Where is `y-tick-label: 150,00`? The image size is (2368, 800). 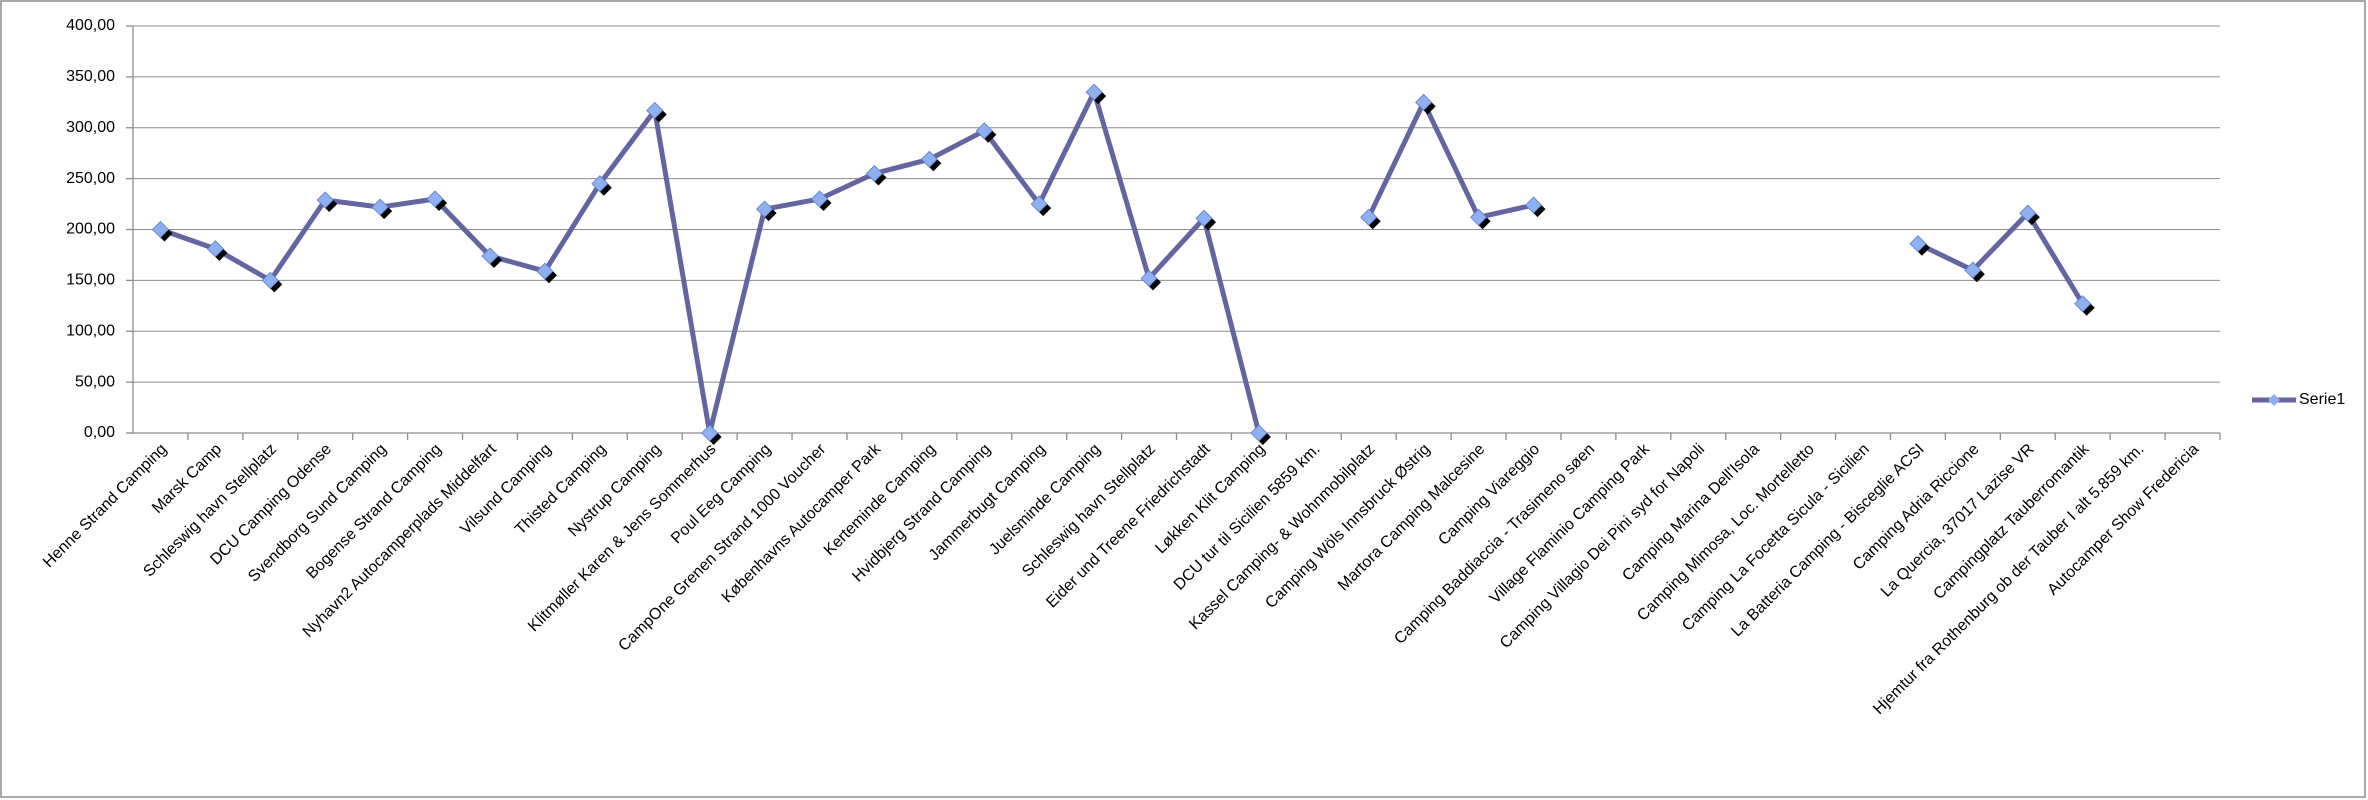
y-tick-label: 150,00 is located at coordinates (90, 280).